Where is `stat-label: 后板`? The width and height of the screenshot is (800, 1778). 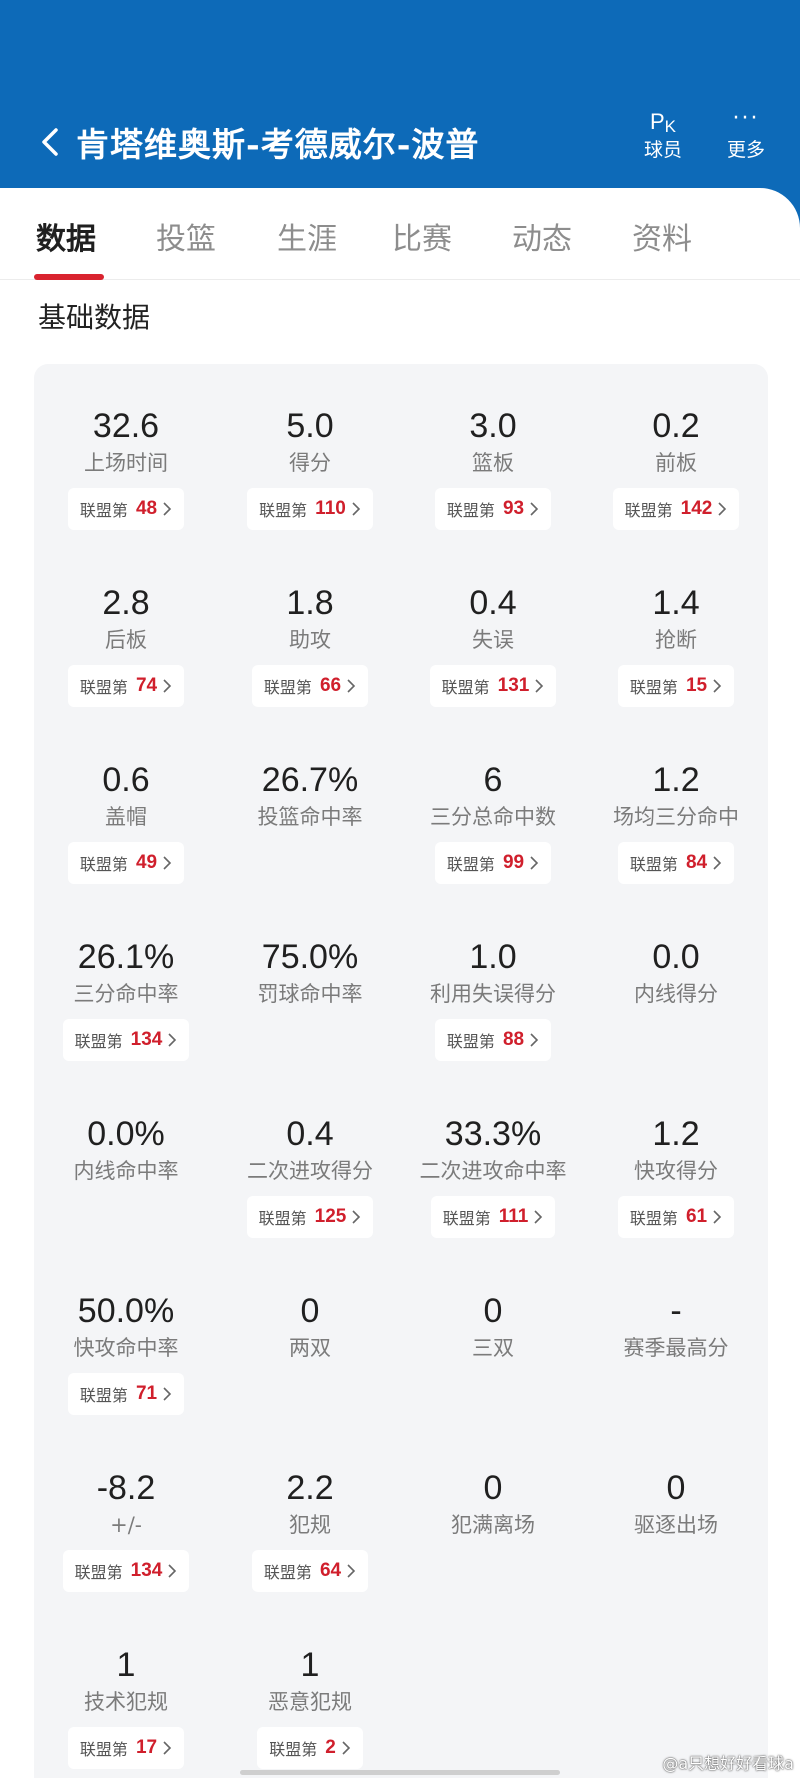 stat-label: 后板 is located at coordinates (126, 640).